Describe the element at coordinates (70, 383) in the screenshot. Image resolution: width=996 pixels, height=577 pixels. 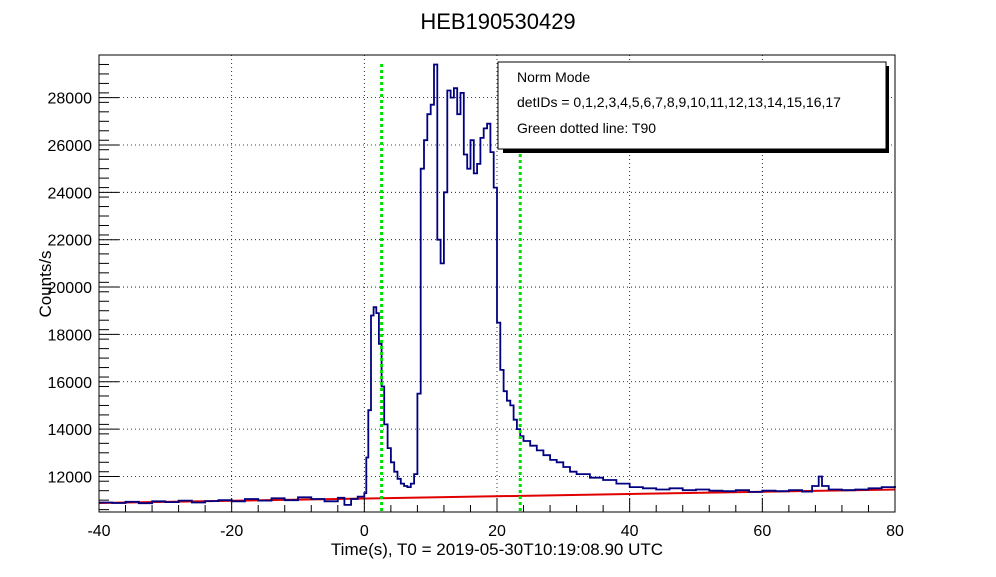
I see `y-tick-label: 16000` at that location.